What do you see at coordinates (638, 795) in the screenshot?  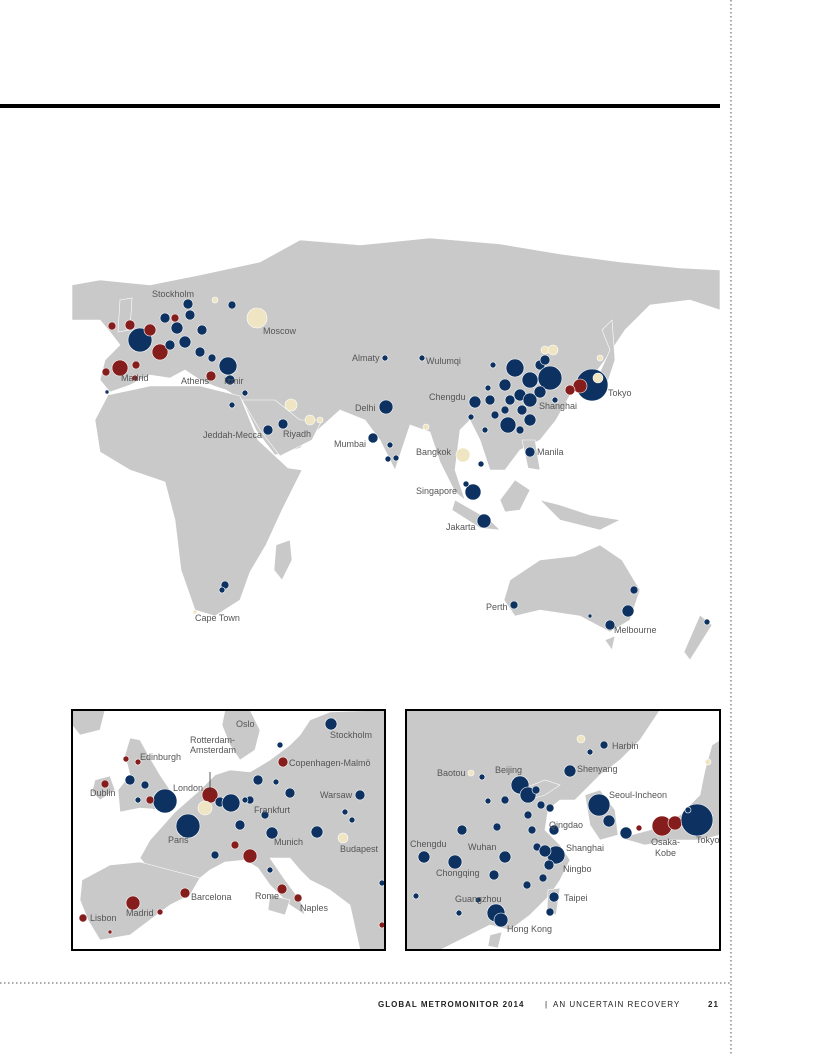 I see `city-label: Seoul-Incheon` at bounding box center [638, 795].